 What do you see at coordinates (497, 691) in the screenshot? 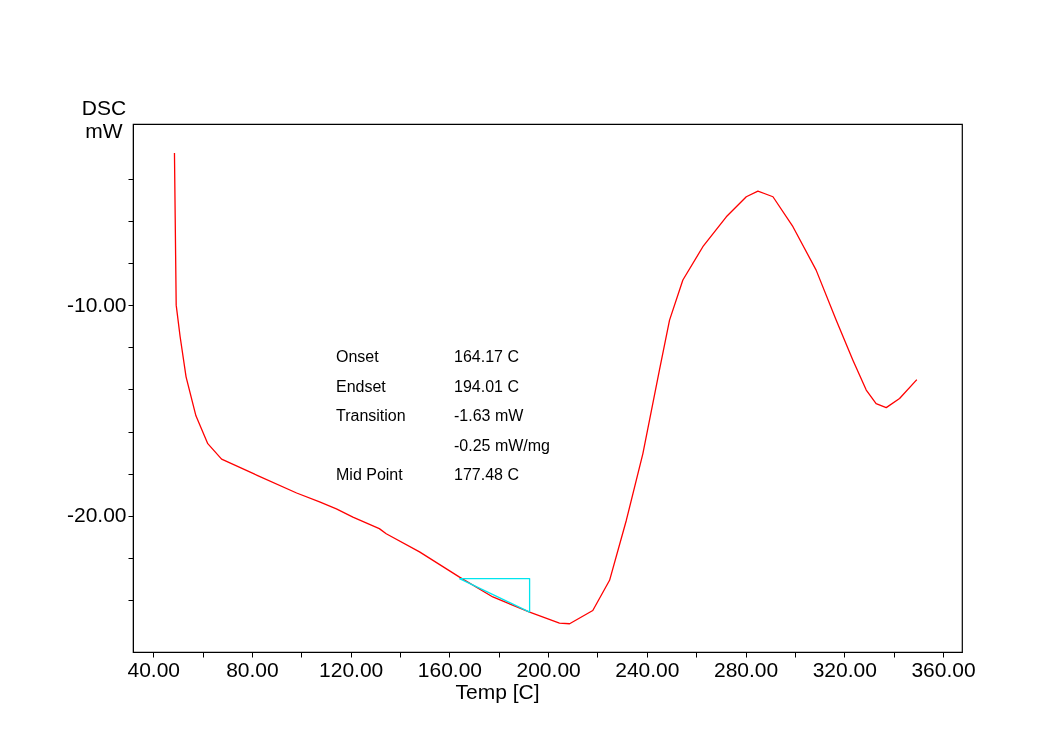
I see `x-axis-title: Temp [C]` at bounding box center [497, 691].